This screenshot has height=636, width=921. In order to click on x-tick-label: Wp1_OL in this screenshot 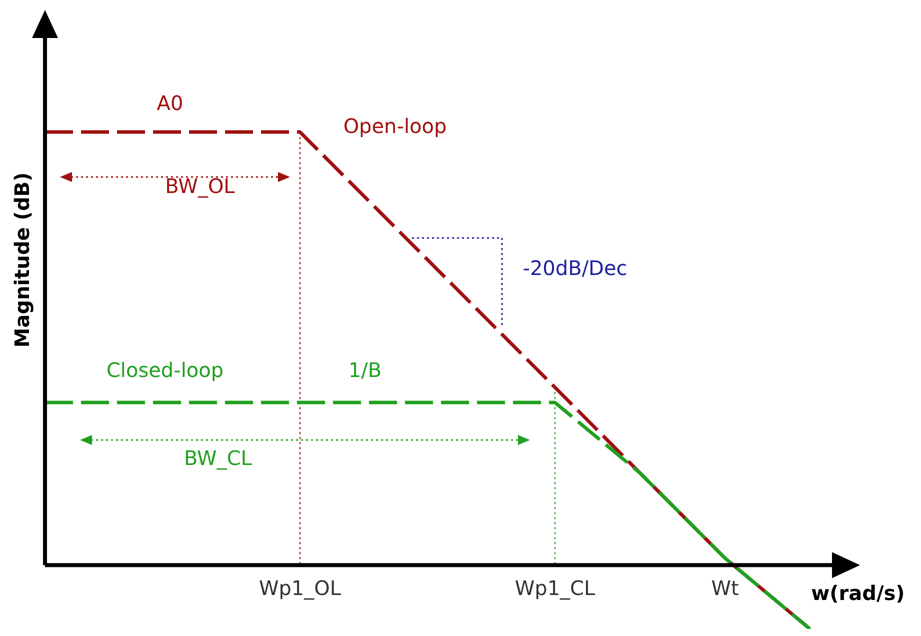, I will do `click(300, 588)`.